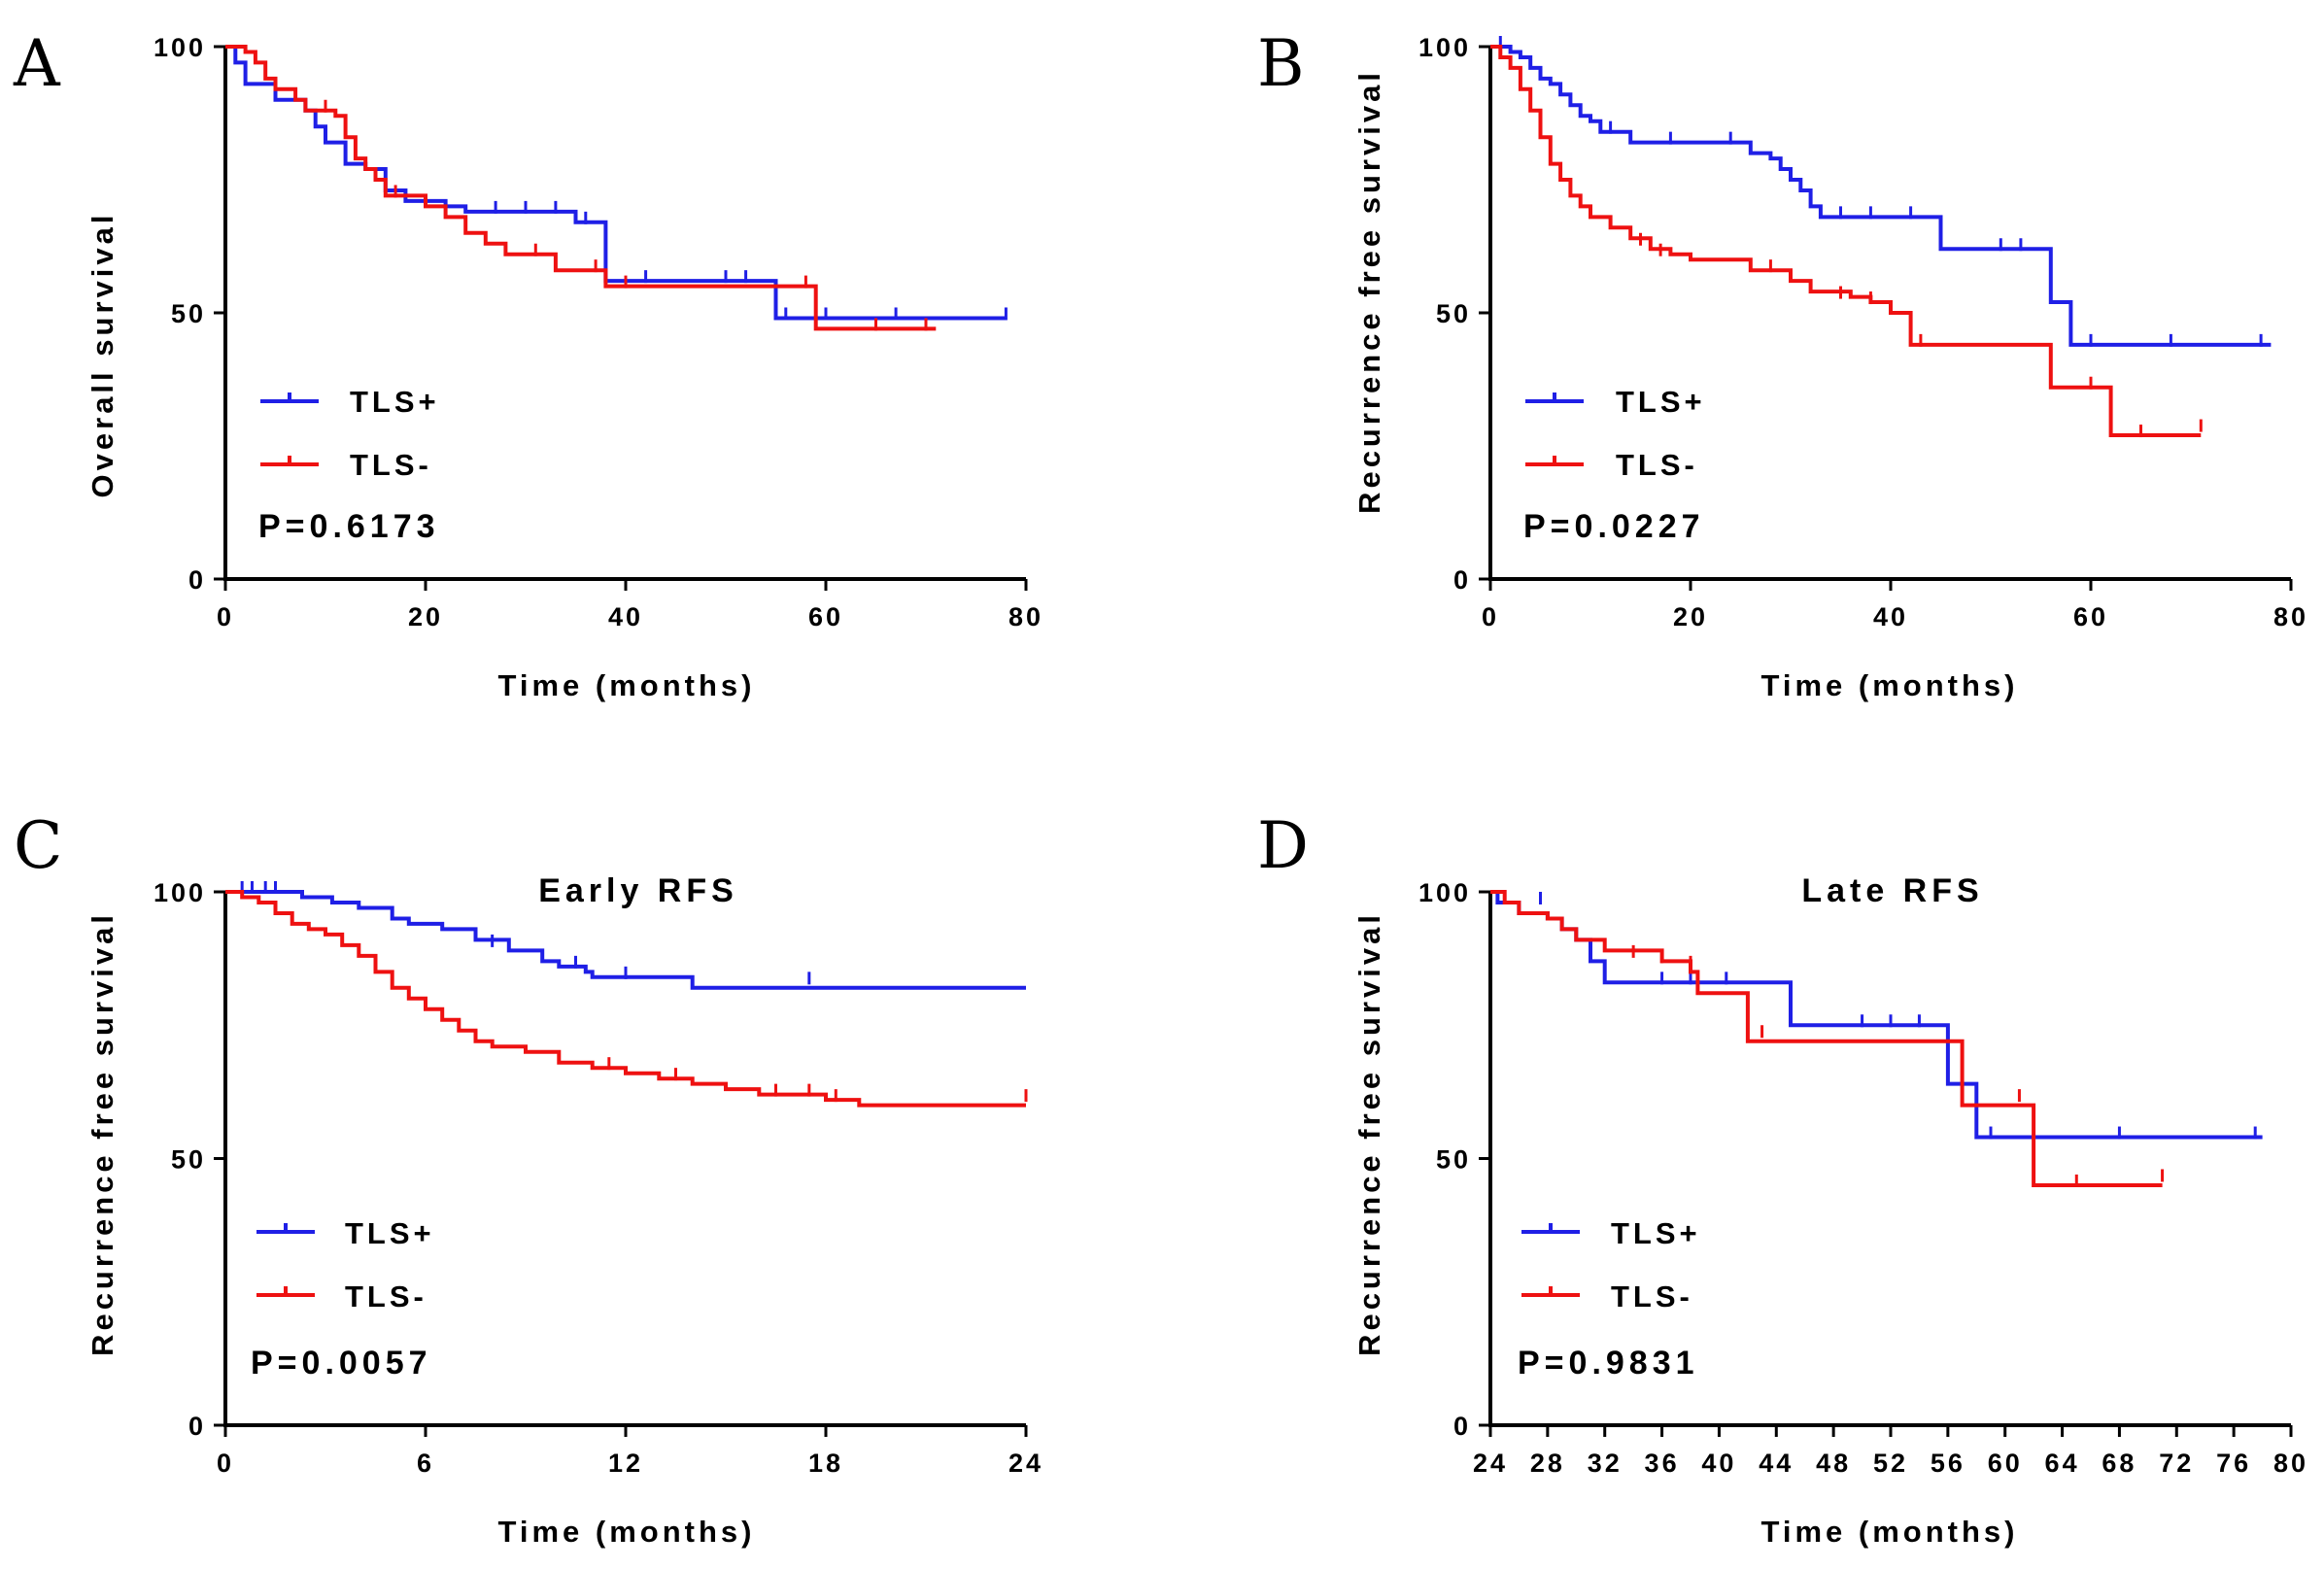  What do you see at coordinates (2063, 1463) in the screenshot?
I see `x-tick-label: 64` at bounding box center [2063, 1463].